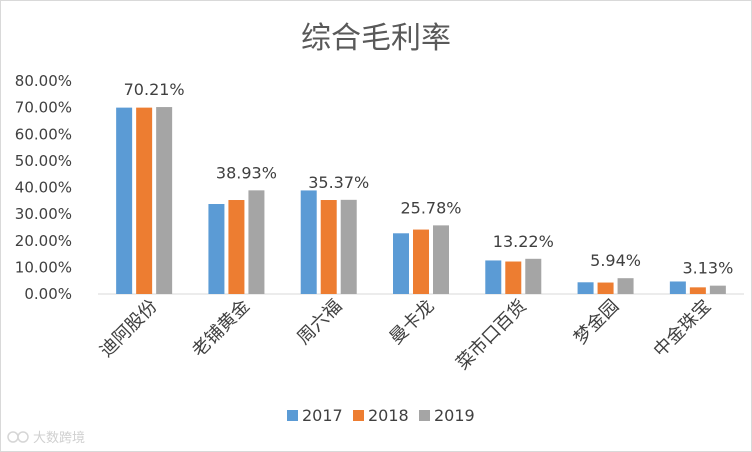  I want to click on y-tick-label: 40.00%, so click(43, 188).